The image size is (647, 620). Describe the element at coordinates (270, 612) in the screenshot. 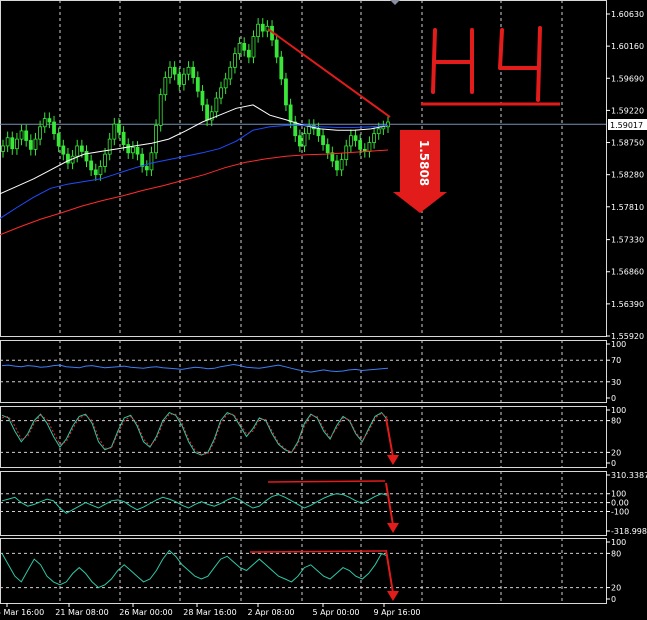

I see `x-tick-label: 2 Apr 08:00` at that location.